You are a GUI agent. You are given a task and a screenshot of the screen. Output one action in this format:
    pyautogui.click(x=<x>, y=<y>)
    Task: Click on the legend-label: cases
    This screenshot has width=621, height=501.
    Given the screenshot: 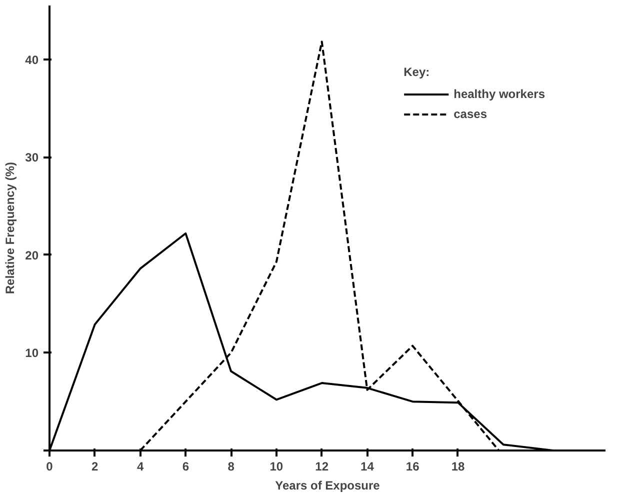 What is the action you would take?
    pyautogui.click(x=470, y=114)
    